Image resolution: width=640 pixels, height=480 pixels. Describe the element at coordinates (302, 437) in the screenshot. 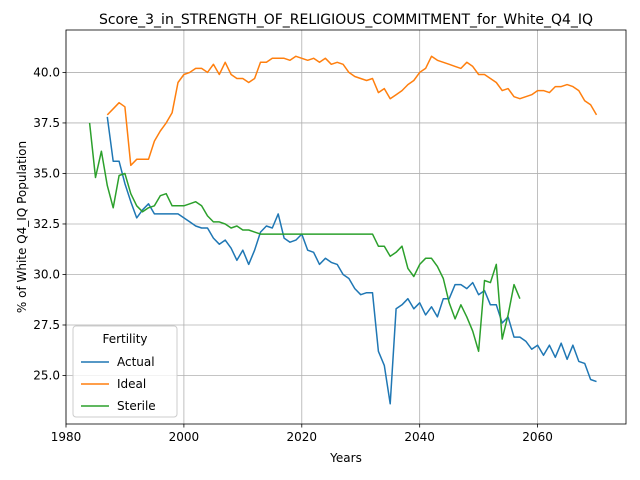

I see `x-tick-label: 2020` at that location.